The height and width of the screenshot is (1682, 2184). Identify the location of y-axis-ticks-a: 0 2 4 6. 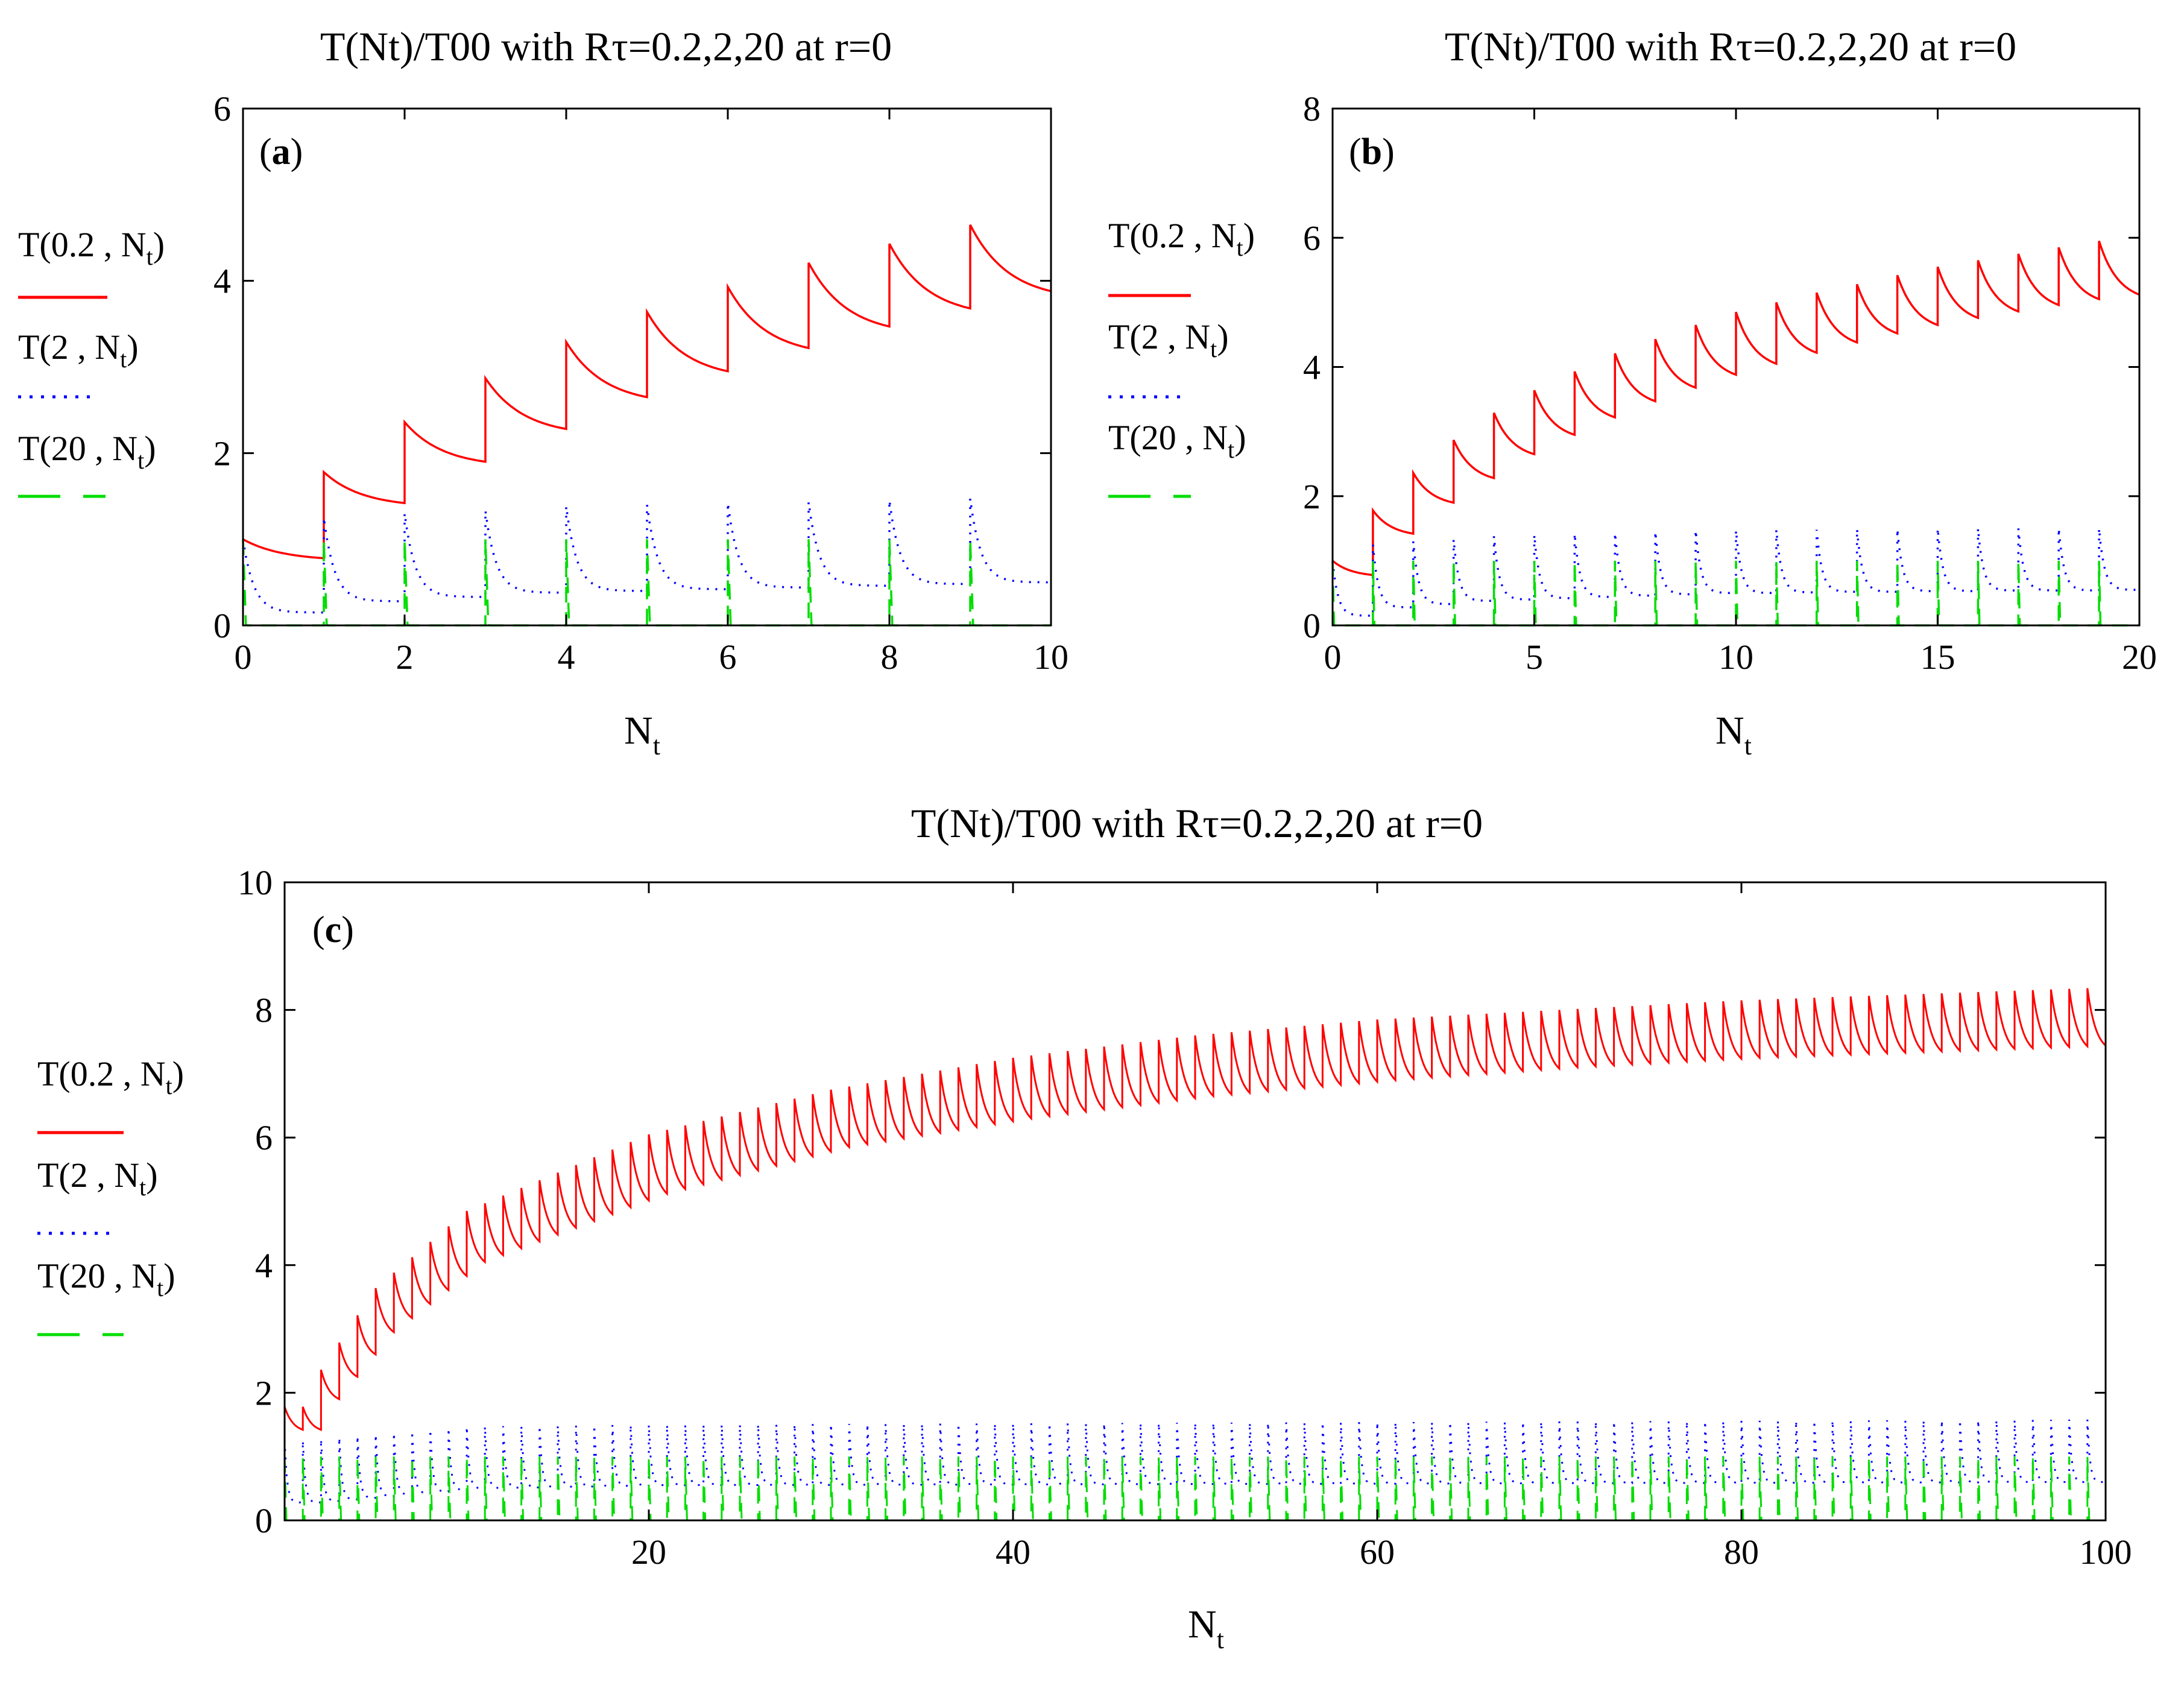
(632, 367).